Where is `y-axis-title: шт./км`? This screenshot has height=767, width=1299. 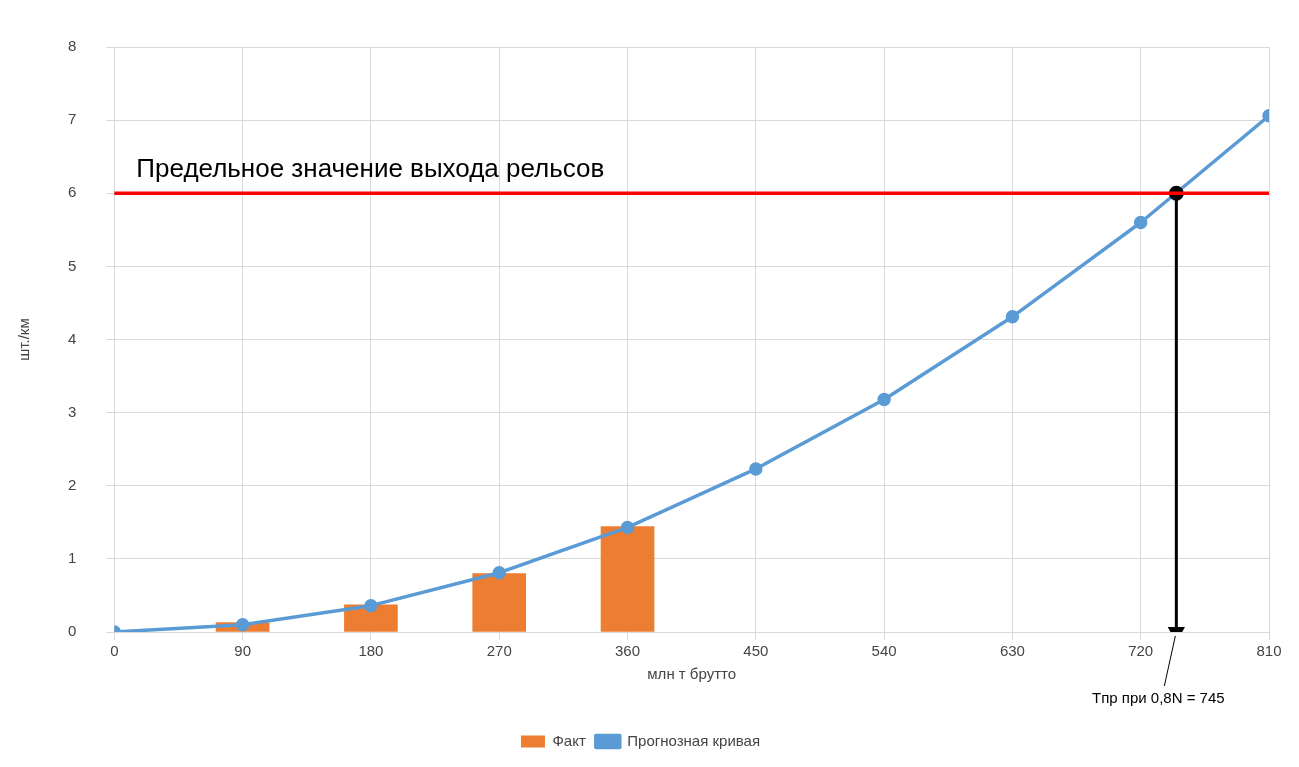
y-axis-title: шт./км is located at coordinates (24, 339).